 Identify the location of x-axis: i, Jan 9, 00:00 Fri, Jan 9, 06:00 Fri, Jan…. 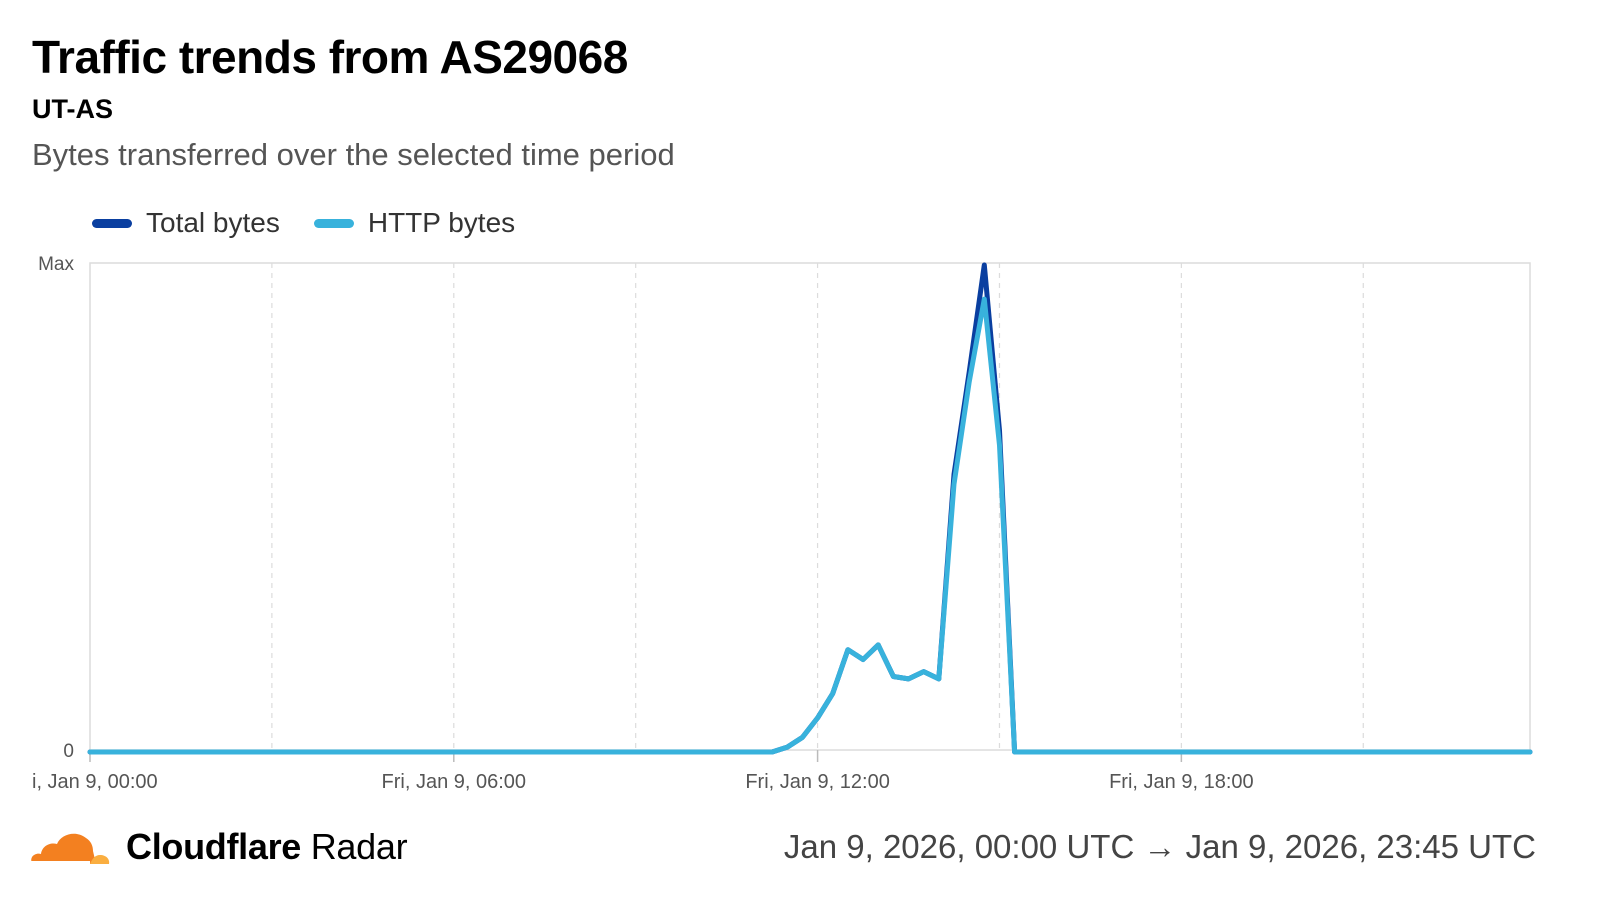
(643, 771).